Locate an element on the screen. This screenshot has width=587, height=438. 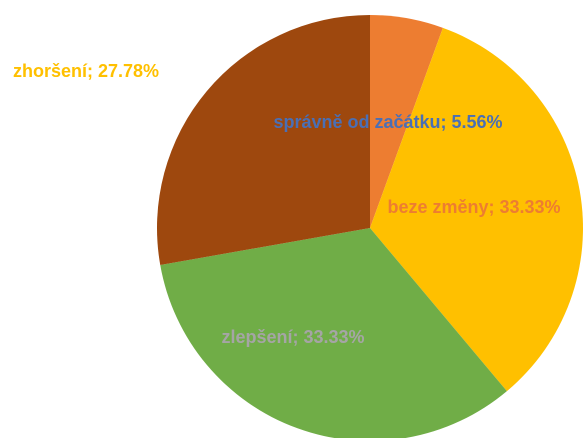
data-label: správně od začátku; 5.56% is located at coordinates (387, 122).